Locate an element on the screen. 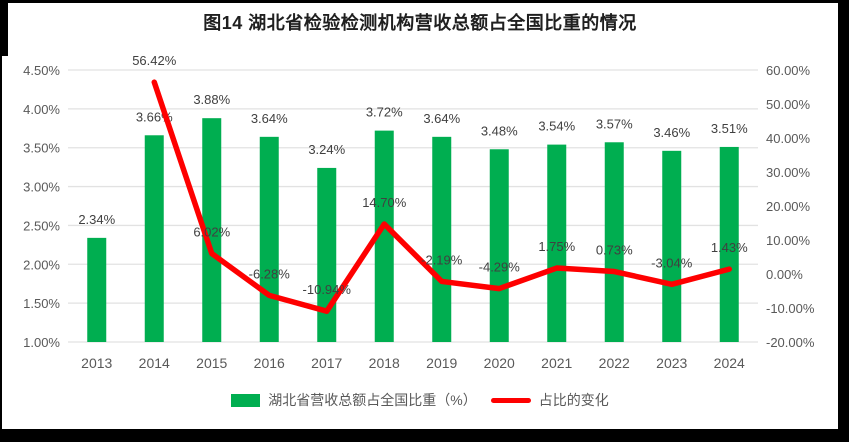 The width and height of the screenshot is (849, 442). line-label-2023: -3.04% is located at coordinates (672, 262).